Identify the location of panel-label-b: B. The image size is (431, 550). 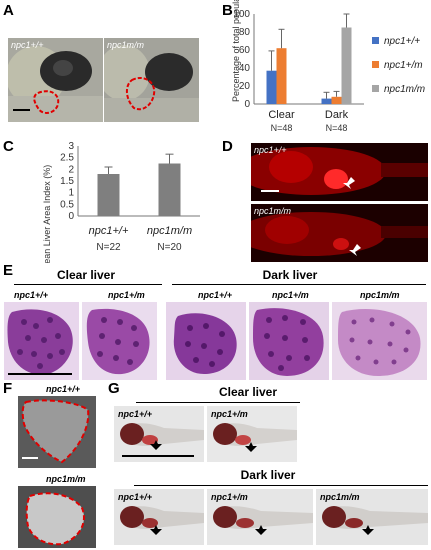
(227, 10).